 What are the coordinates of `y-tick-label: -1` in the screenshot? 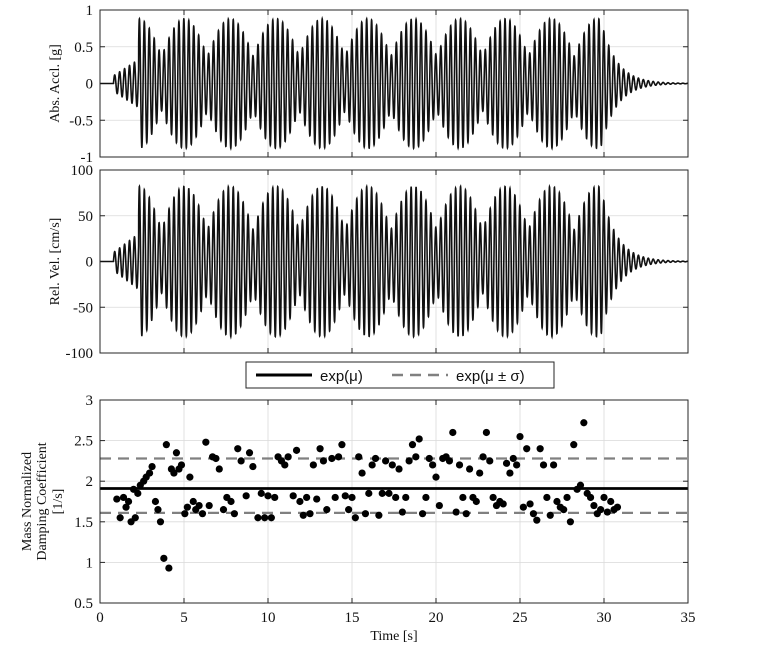 It's located at (87, 158).